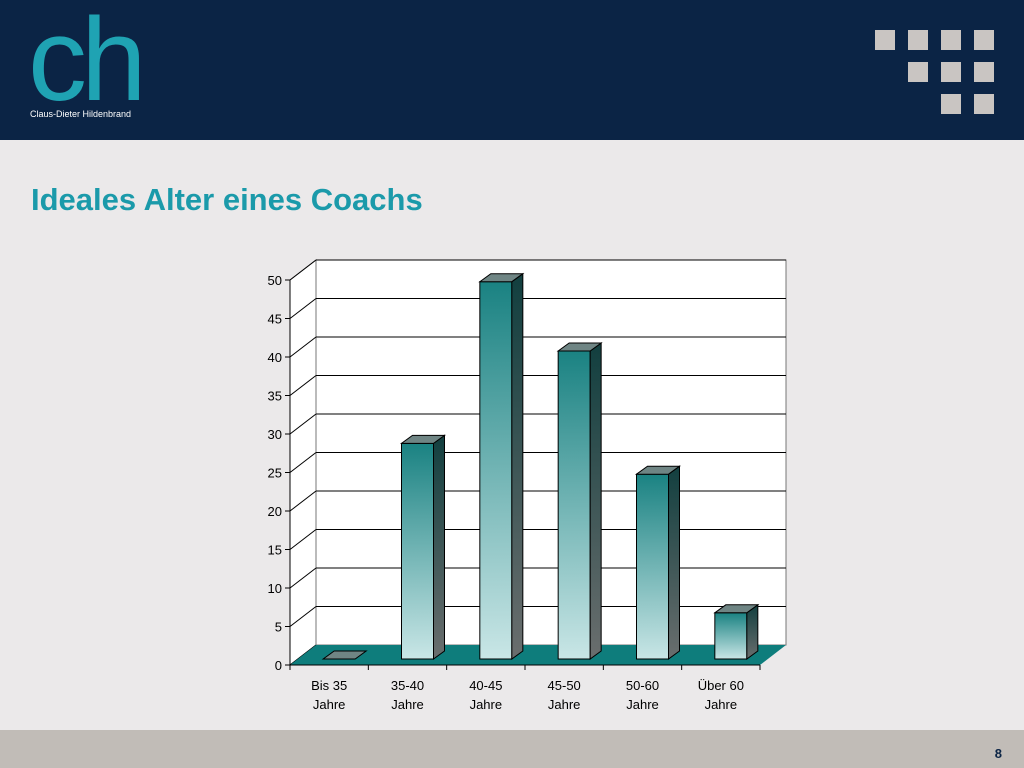 This screenshot has height=768, width=1024. What do you see at coordinates (275, 511) in the screenshot?
I see `y-tick-label: 20` at bounding box center [275, 511].